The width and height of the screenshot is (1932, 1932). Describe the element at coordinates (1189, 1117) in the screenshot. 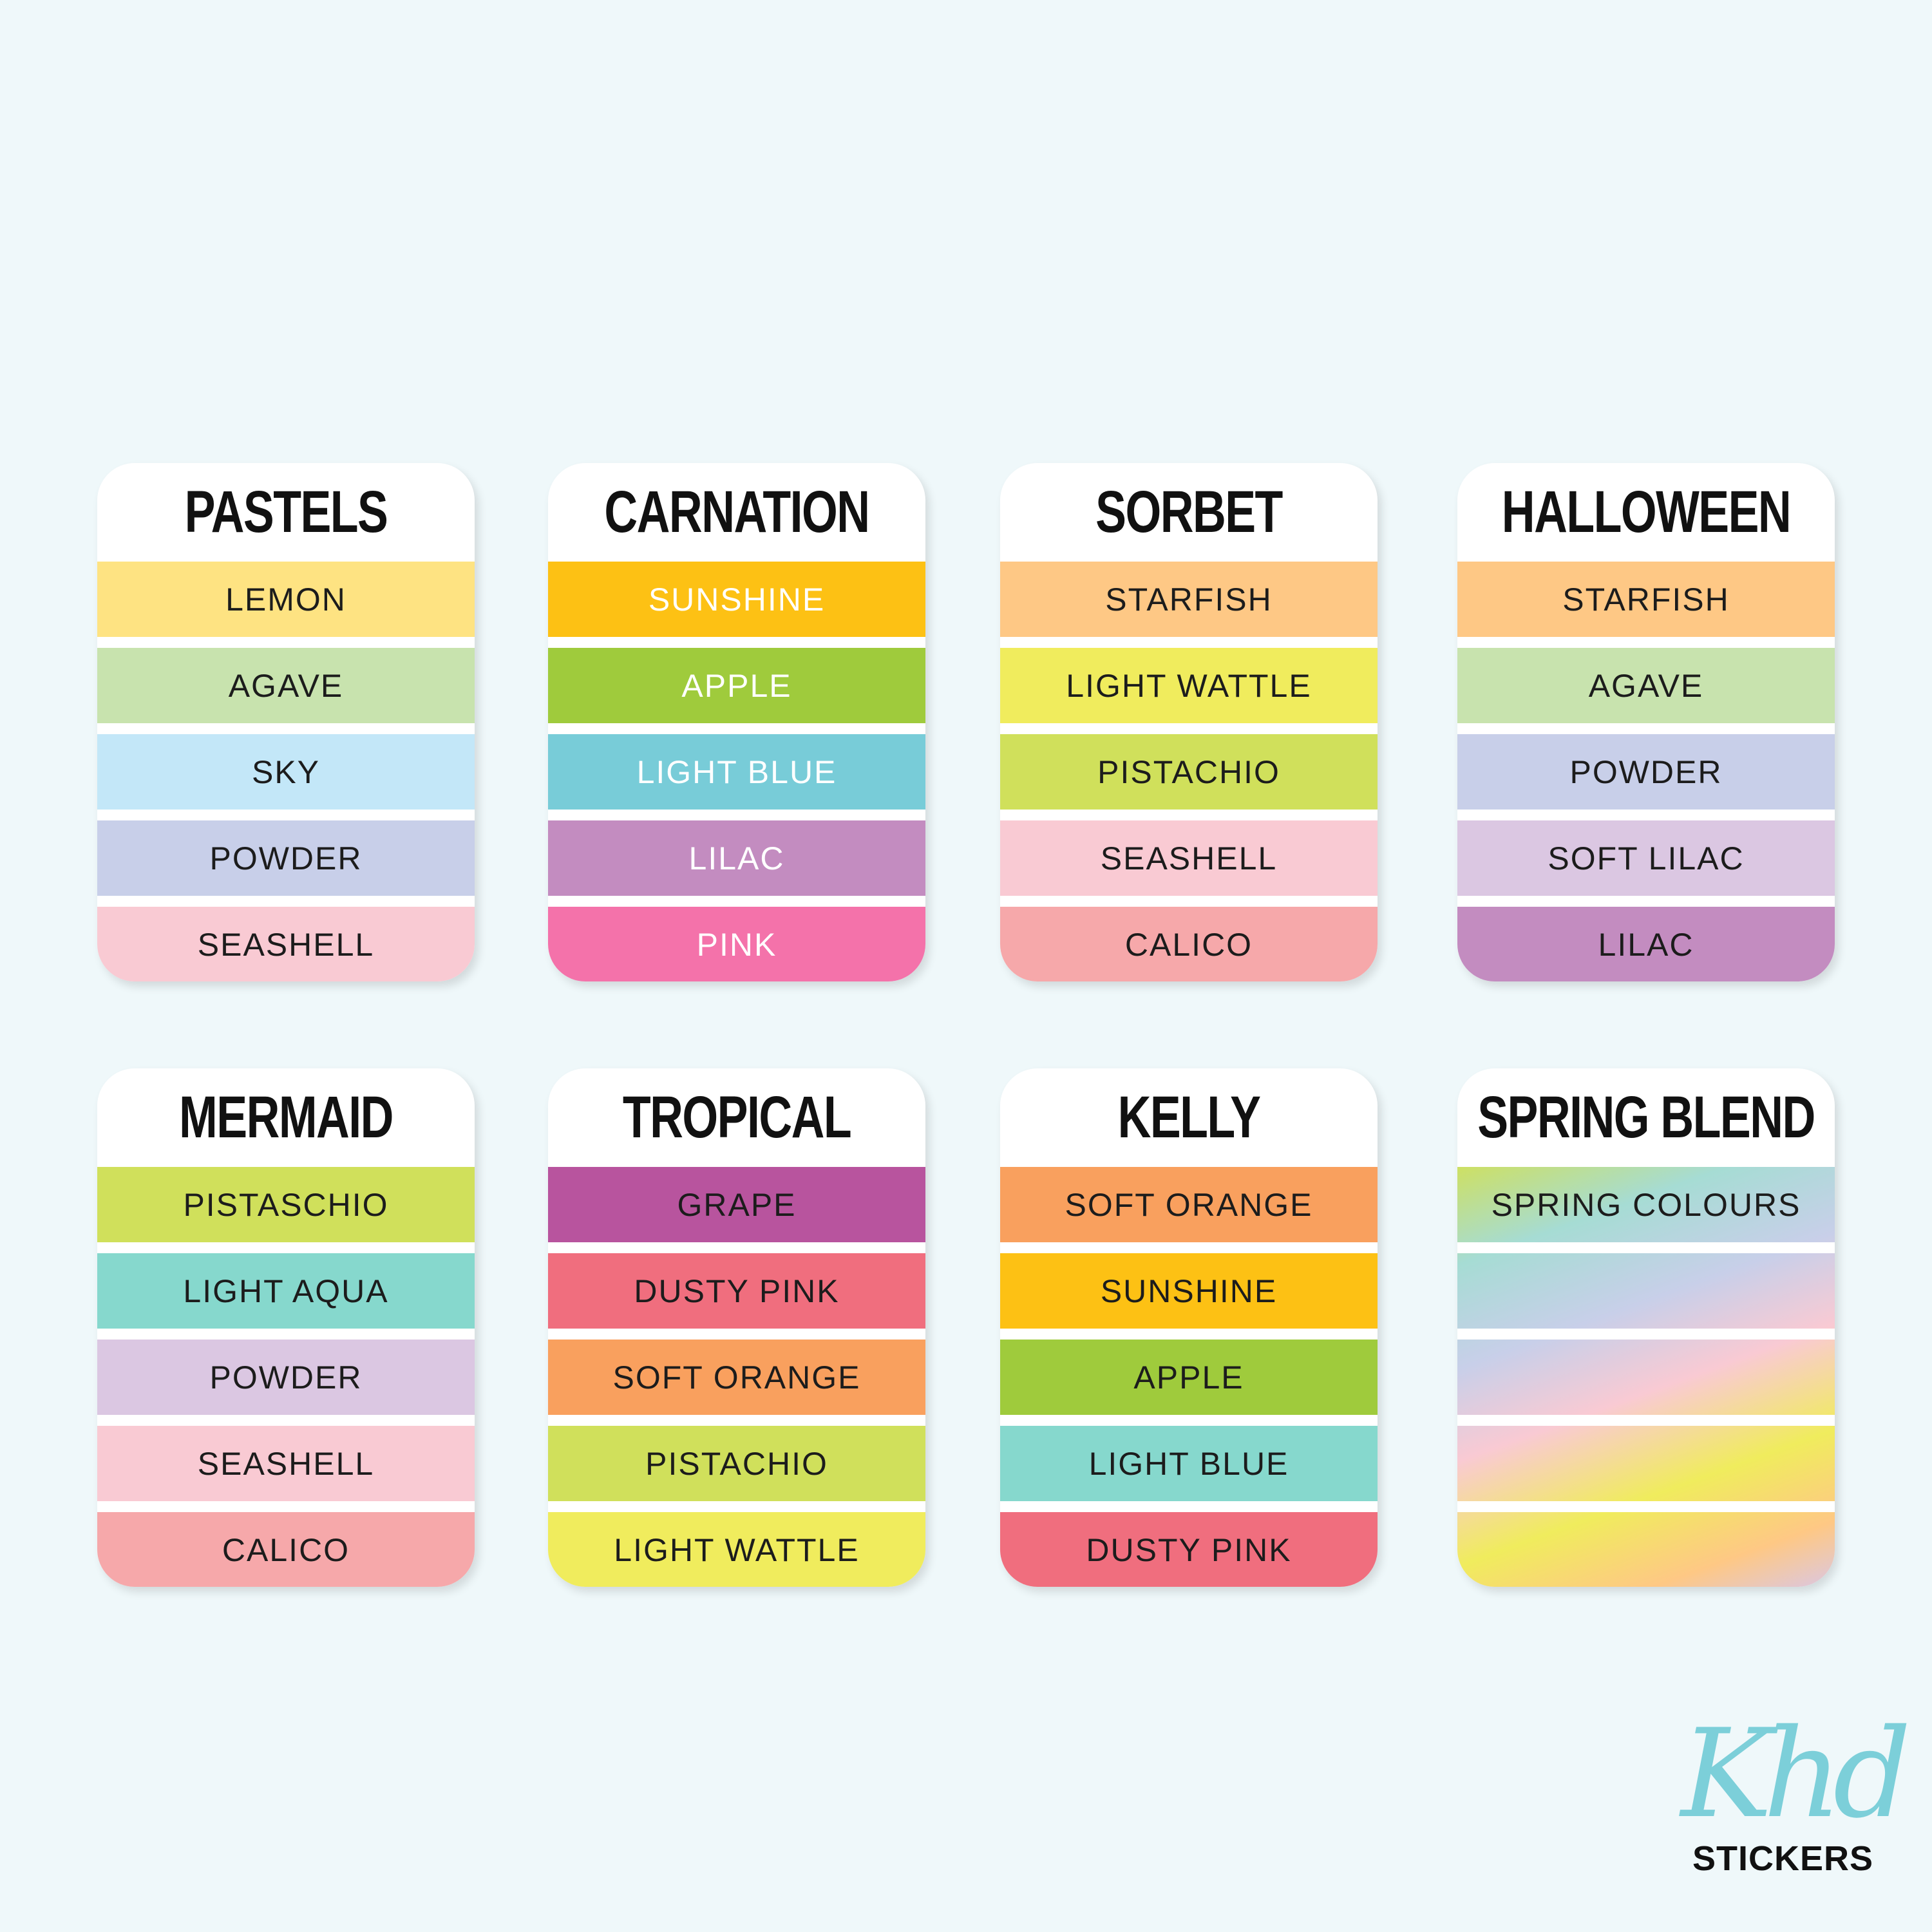

I see `card-title: Kelly` at that location.